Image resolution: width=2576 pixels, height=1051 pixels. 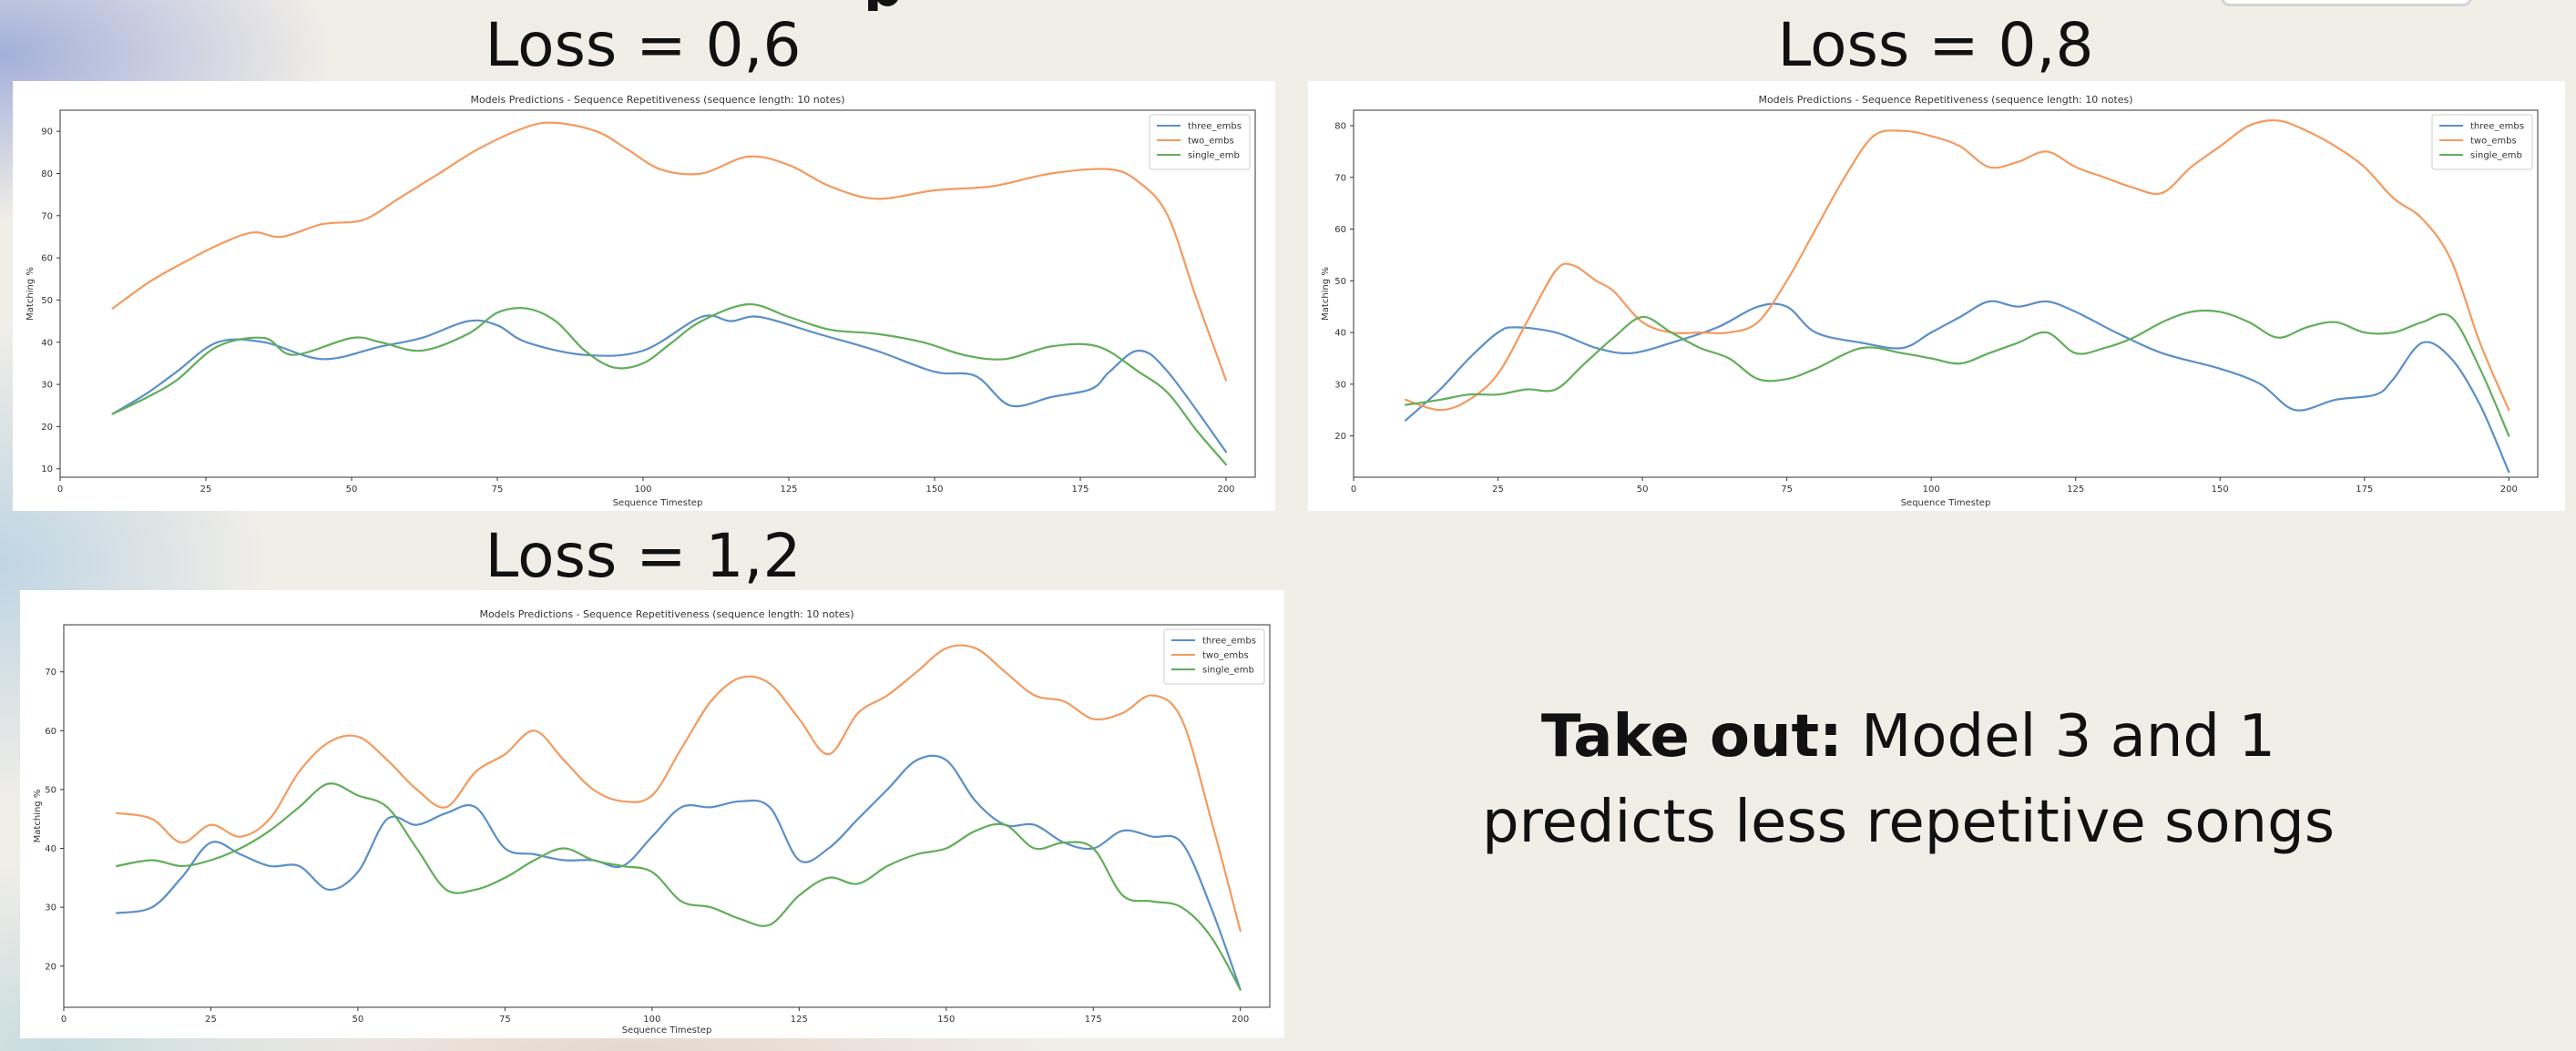 I want to click on loss-title-1: Loss = 0,6, so click(x=643, y=45).